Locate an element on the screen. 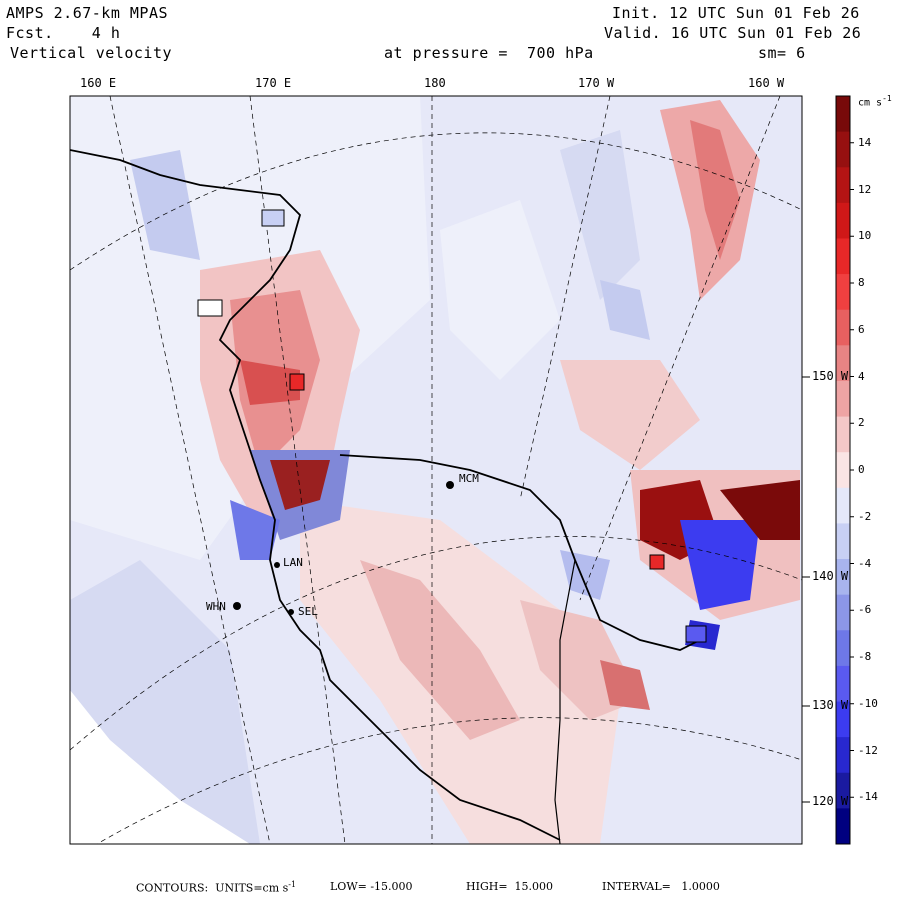 This screenshot has width=900, height=900. station-label-mcm: MCM is located at coordinates (469, 478).